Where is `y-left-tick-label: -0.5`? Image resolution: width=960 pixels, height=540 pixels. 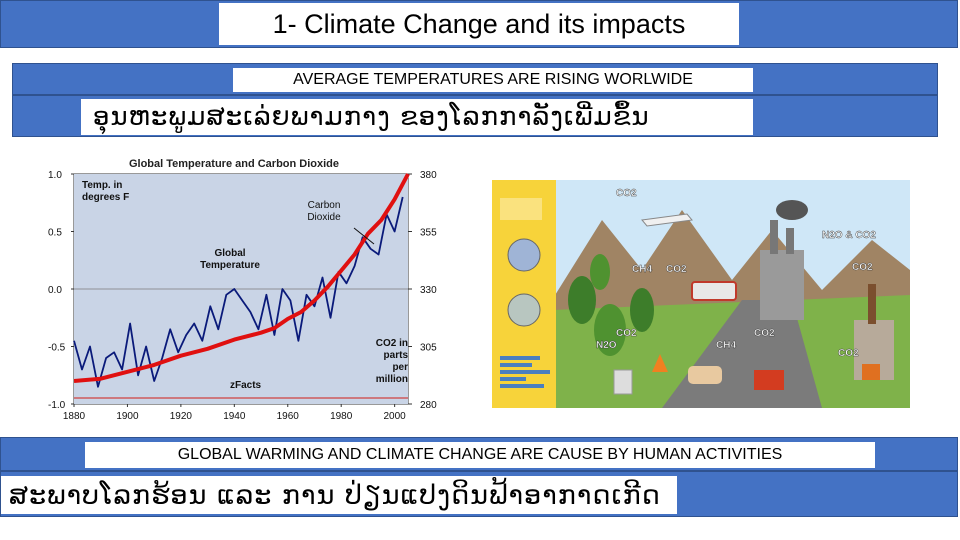 y-left-tick-label: -0.5 is located at coordinates (57, 348).